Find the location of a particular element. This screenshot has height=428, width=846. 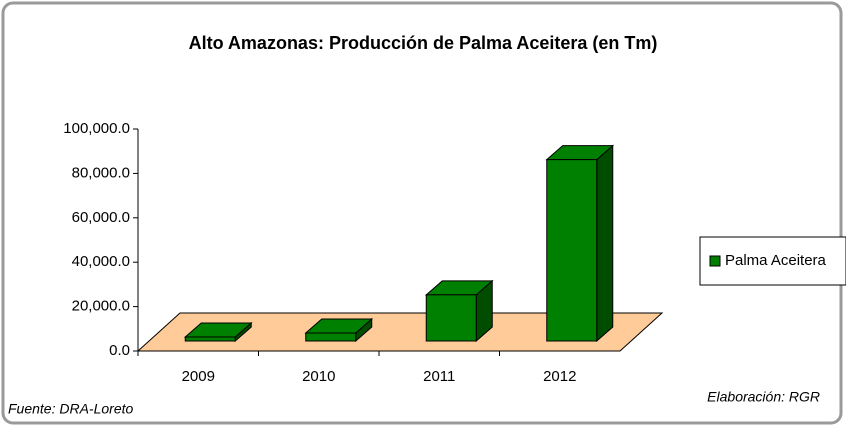

bar-side is located at coordinates (605, 243).